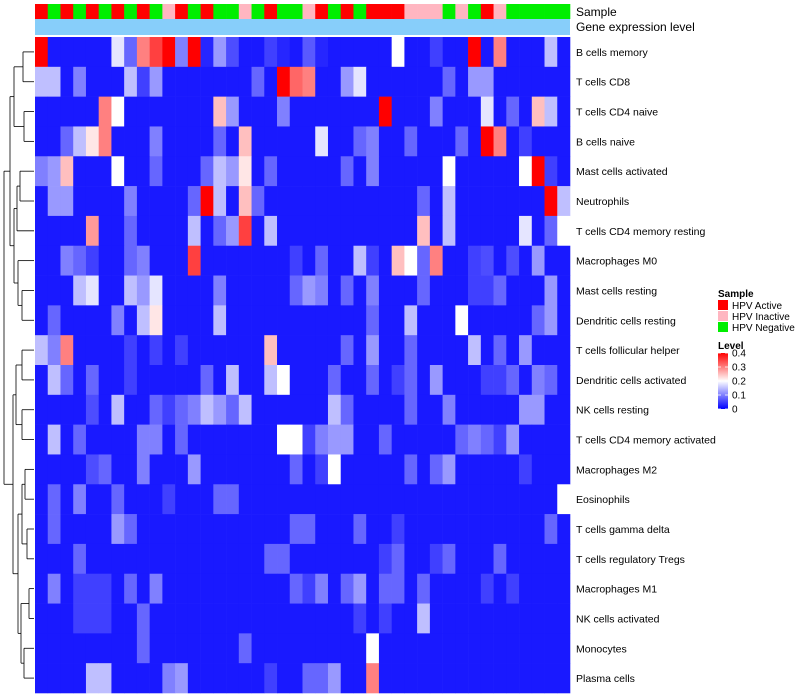  What do you see at coordinates (18, 365) in the screenshot?
I see `row-dendrogram` at bounding box center [18, 365].